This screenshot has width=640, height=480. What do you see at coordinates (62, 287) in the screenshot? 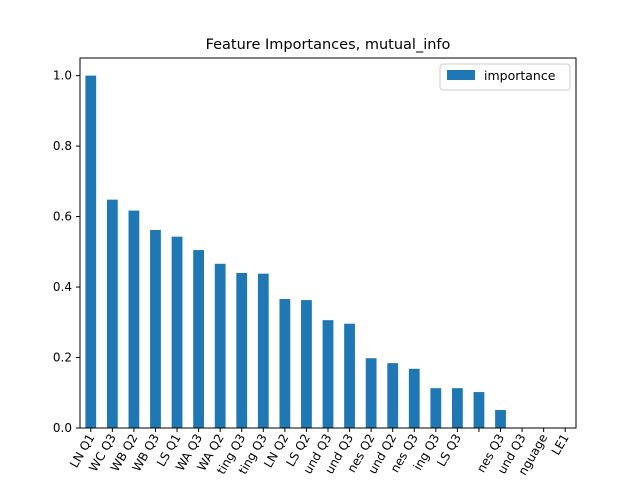
I see `y-tick-label: 0.4` at bounding box center [62, 287].